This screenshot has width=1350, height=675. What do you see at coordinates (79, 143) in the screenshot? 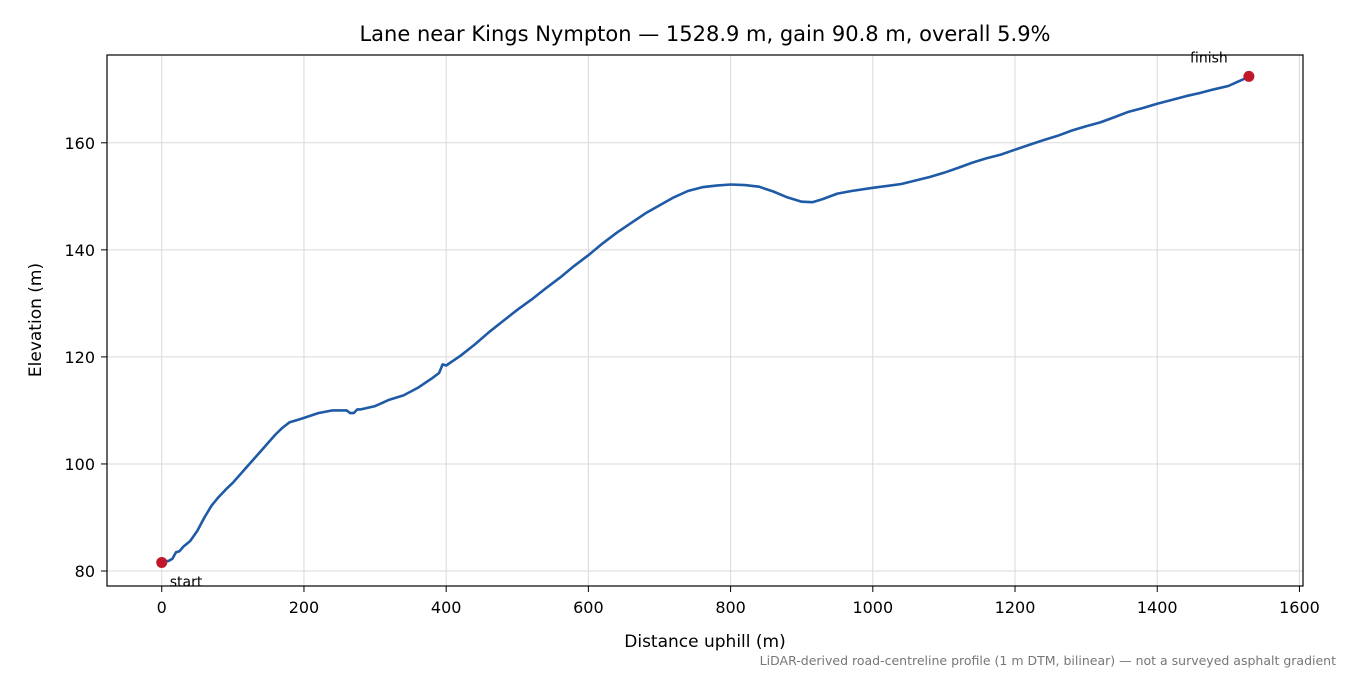
I see `y-tick-label: 160` at bounding box center [79, 143].